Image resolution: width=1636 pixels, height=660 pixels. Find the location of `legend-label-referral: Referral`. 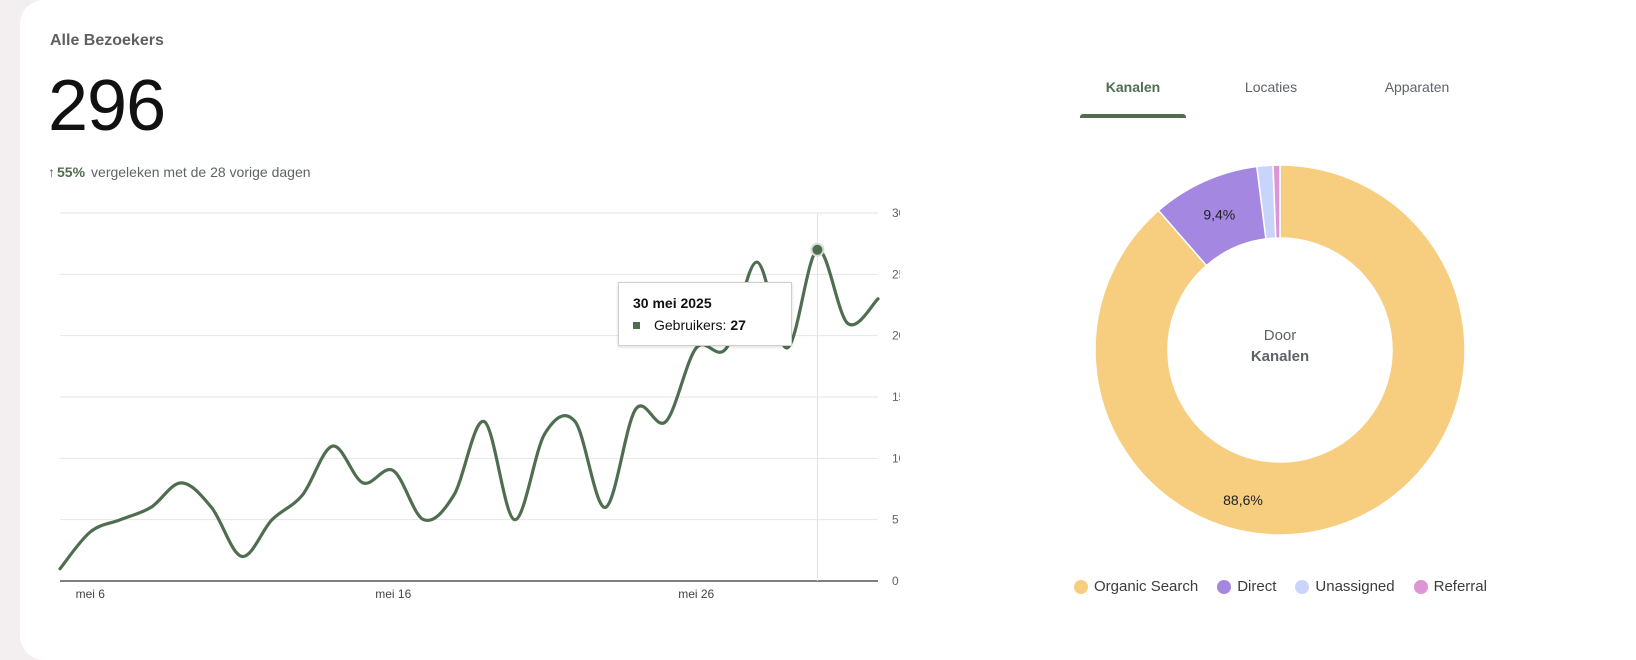

legend-label-referral: Referral is located at coordinates (1460, 586).